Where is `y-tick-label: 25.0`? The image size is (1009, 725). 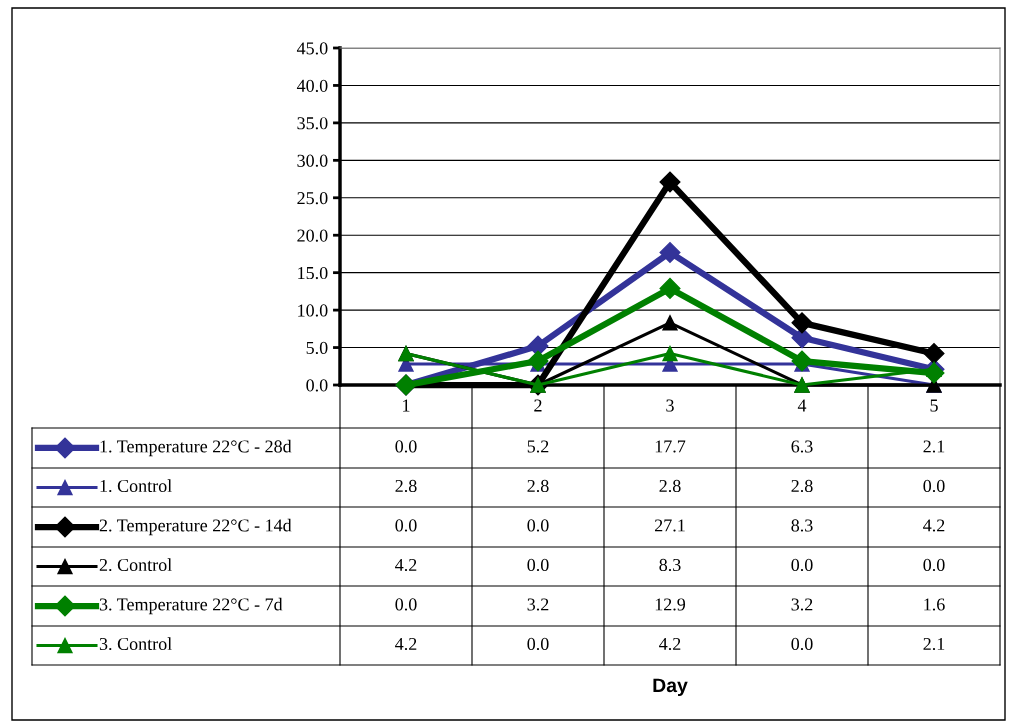
y-tick-label: 25.0 is located at coordinates (312, 198).